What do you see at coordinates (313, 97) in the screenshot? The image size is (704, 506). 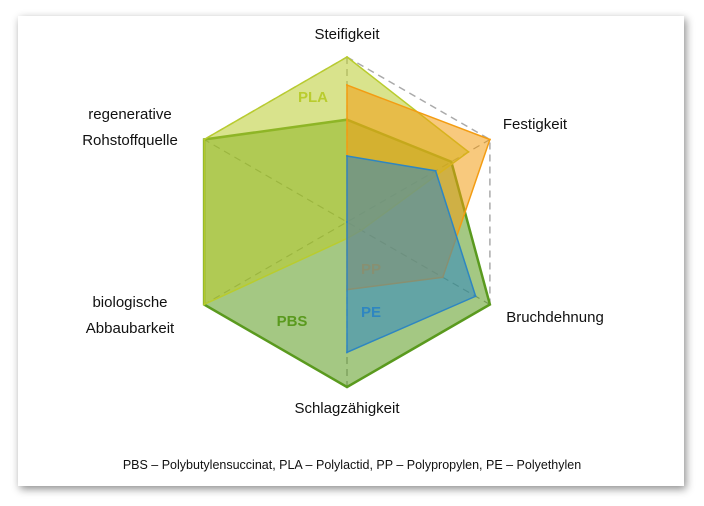 I see `series-label: PLA` at bounding box center [313, 97].